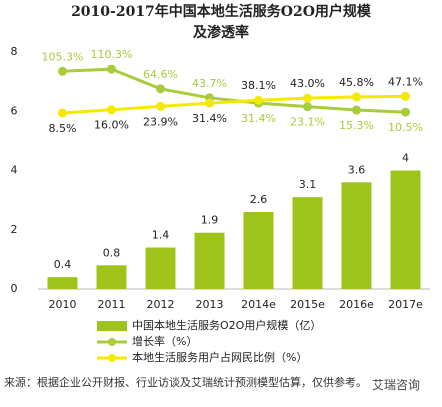 This screenshot has width=442, height=407. Describe the element at coordinates (396, 384) in the screenshot. I see `watermark: 艾瑞咨询` at that location.